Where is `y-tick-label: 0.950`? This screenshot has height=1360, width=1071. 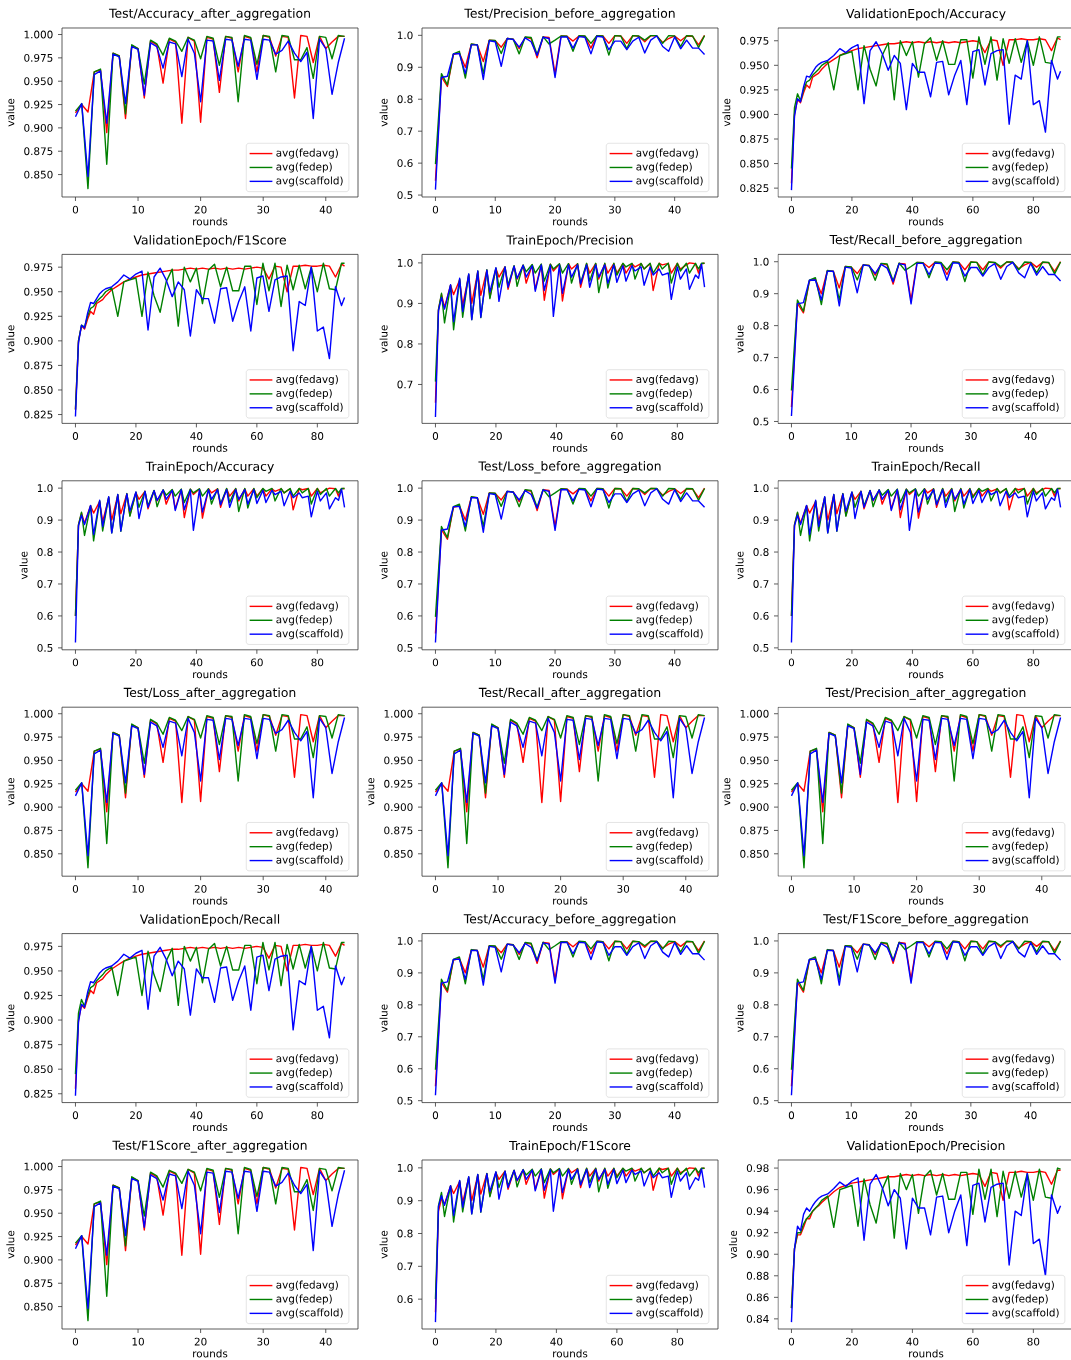 y-tick-label: 0.950 is located at coordinates (398, 760).